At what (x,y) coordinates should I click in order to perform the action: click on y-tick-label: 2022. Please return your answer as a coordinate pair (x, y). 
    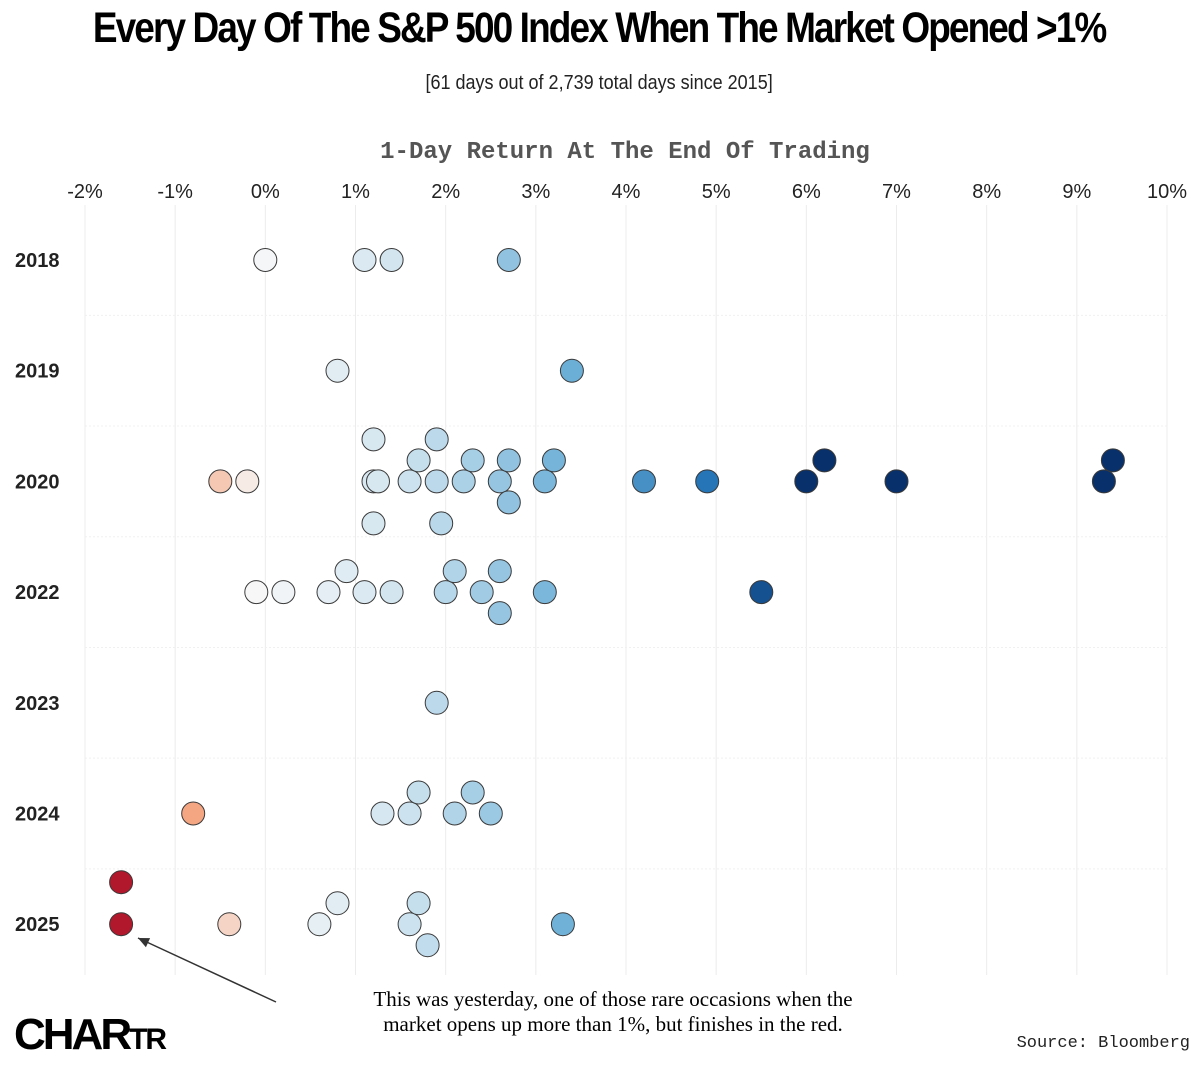
    Looking at the image, I should click on (37, 593).